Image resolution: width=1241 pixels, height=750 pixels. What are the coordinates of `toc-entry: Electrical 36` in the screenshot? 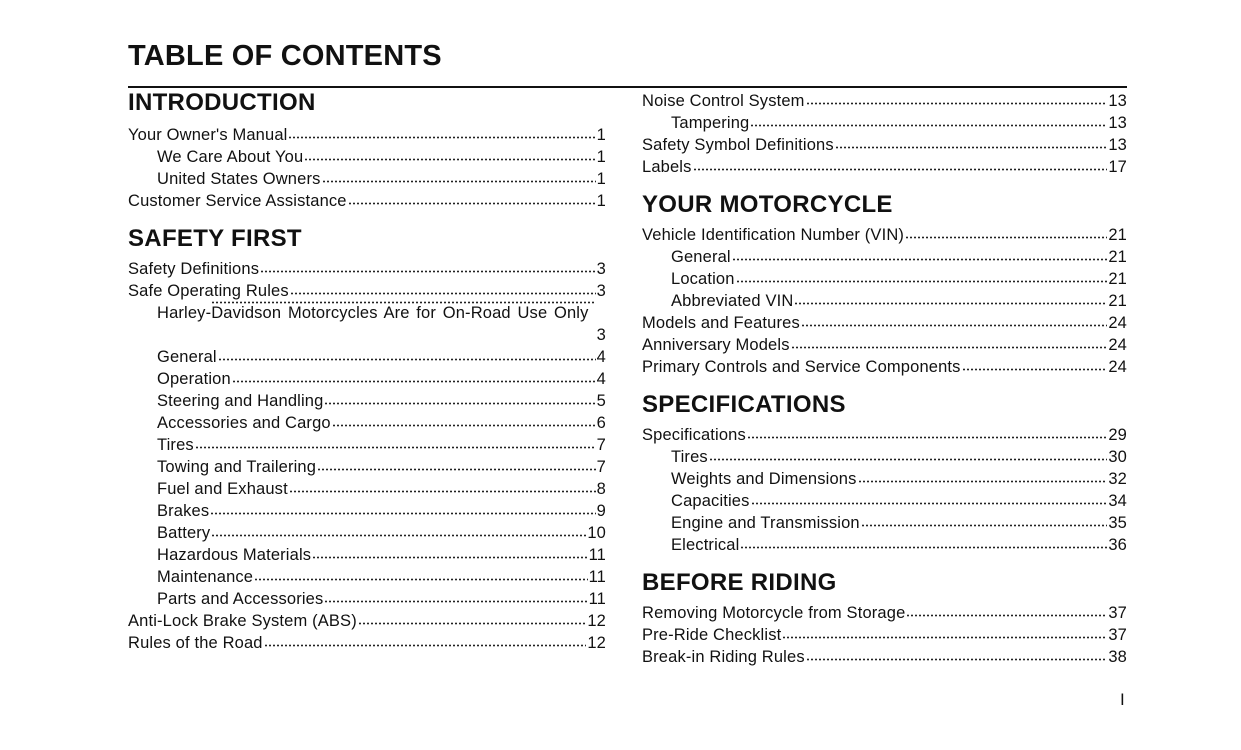 It's located at (884, 545).